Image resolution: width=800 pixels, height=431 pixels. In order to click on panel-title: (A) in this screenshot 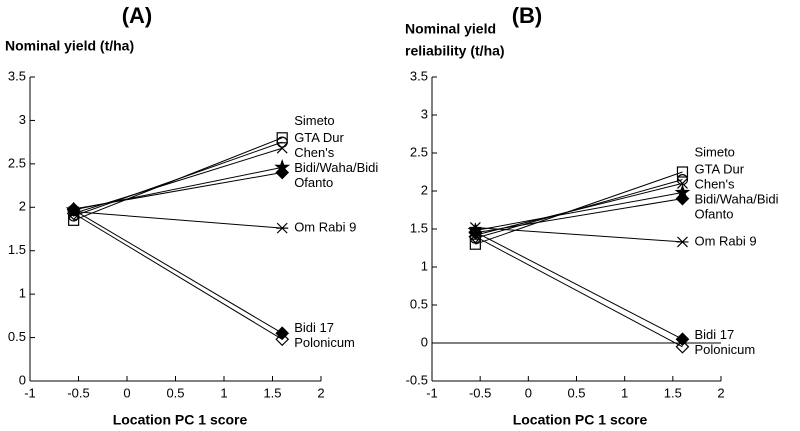, I will do `click(137, 15)`.